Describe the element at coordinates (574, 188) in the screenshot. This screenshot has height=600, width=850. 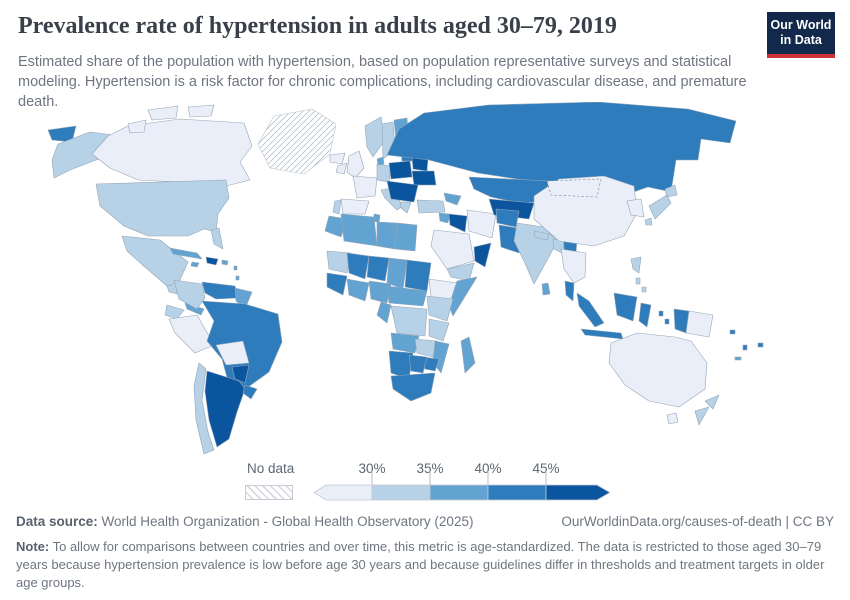
I see `region-mongolia` at that location.